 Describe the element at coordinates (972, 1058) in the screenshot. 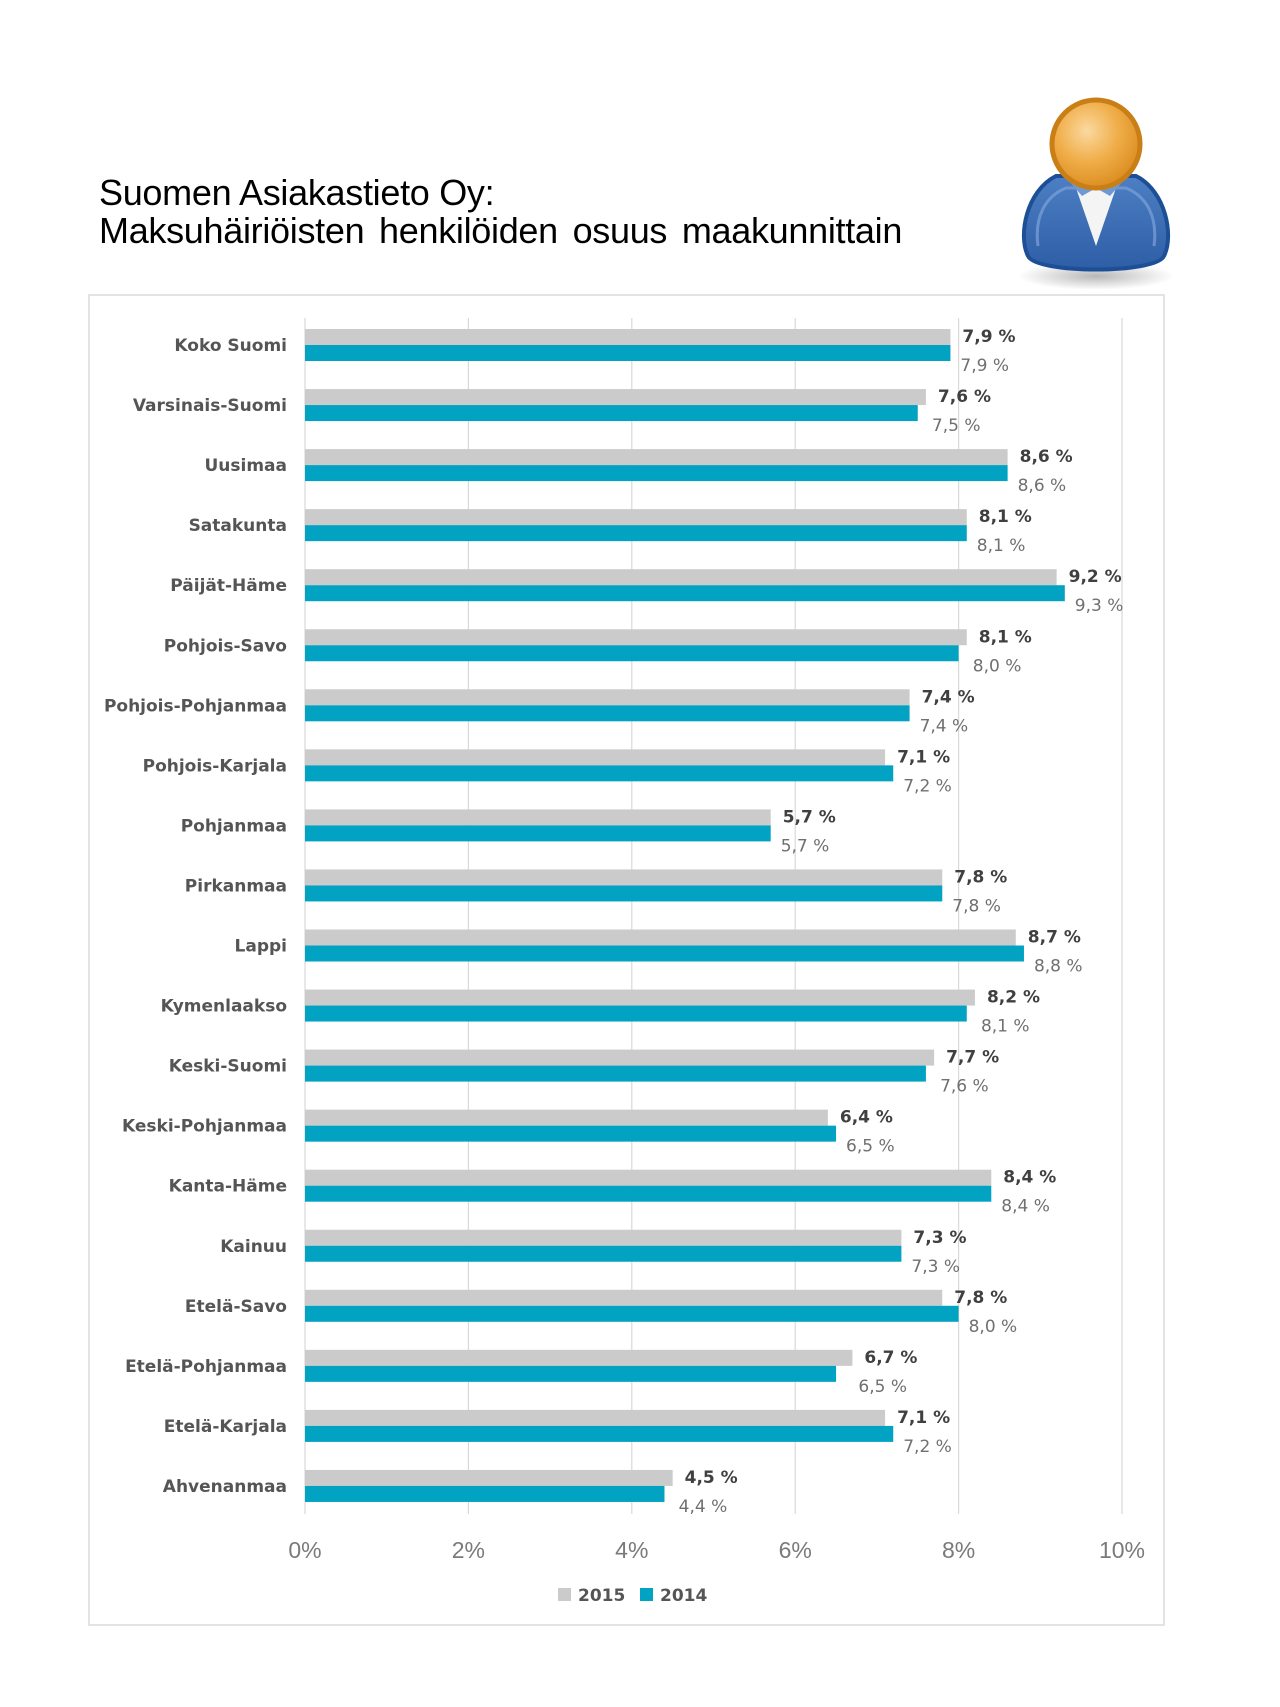

I see `data-label-2015: 7,7 %` at that location.